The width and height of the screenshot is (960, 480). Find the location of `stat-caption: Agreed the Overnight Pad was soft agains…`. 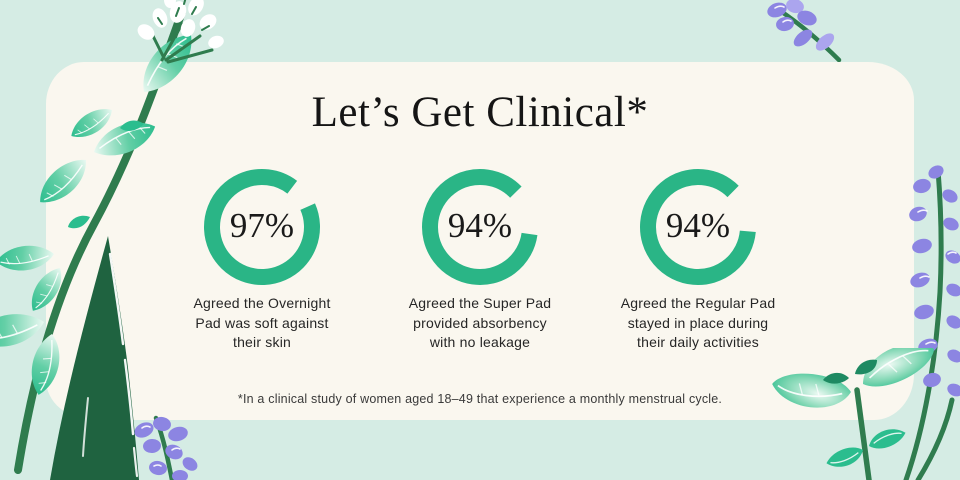

stat-caption: Agreed the Overnight Pad was soft agains… is located at coordinates (262, 322).